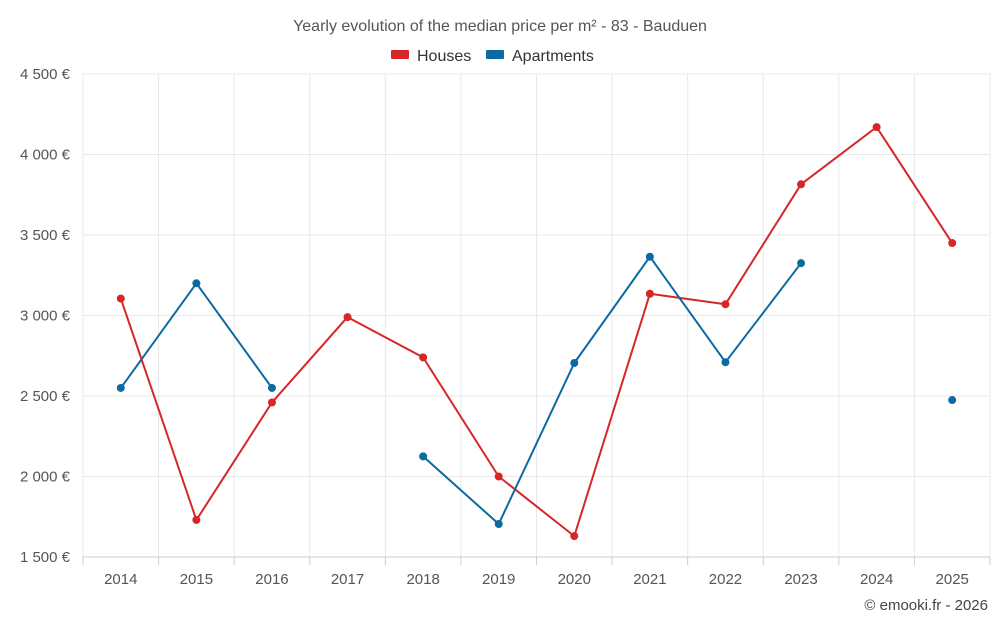 The height and width of the screenshot is (625, 1000). Describe the element at coordinates (649, 256) in the screenshot. I see `data-point-apartments-2021` at that location.